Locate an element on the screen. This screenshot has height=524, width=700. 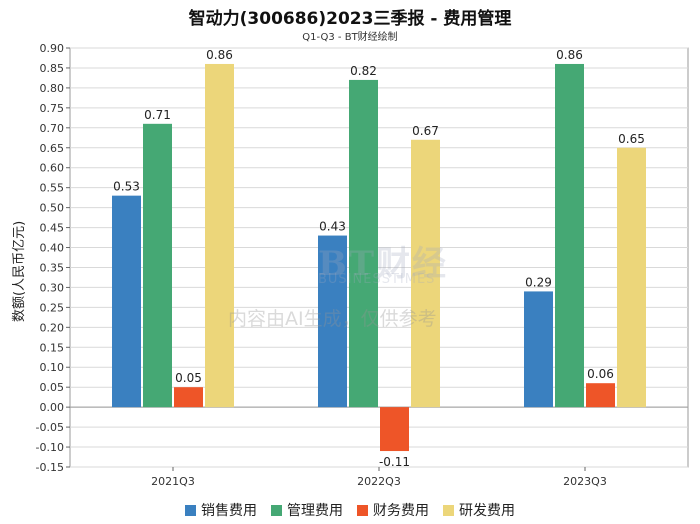
y-tick-label: 0.70 is located at coordinates (52, 128).